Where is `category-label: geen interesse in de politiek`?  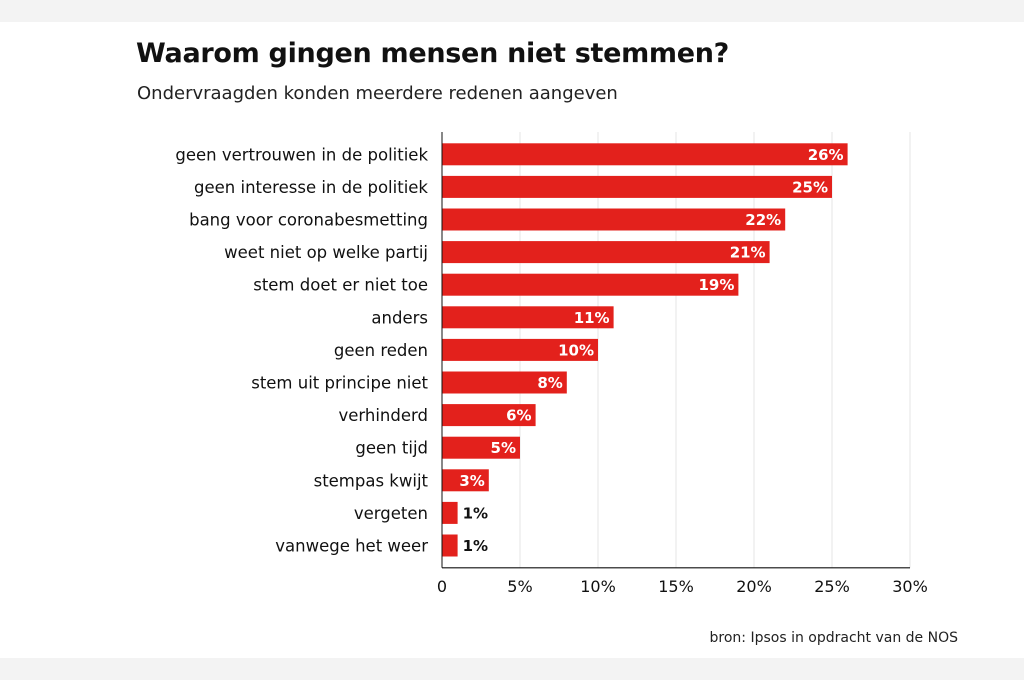
category-label: geen interesse in de politiek is located at coordinates (311, 187).